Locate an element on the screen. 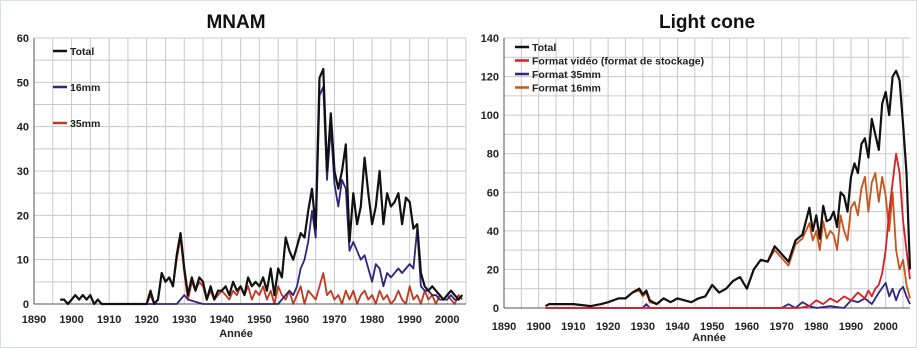 This screenshot has height=349, width=917. y-tick-label: 140 is located at coordinates (490, 39).